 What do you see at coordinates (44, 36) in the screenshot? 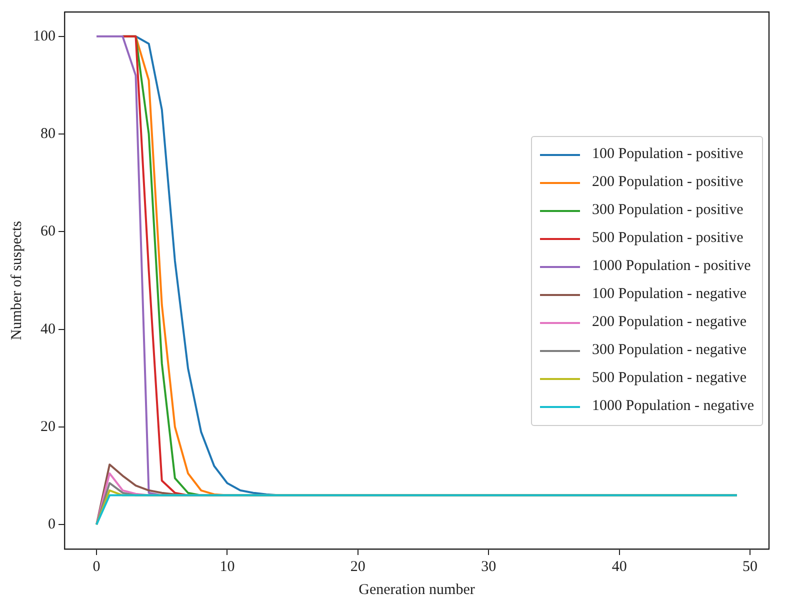
I see `y-tick-label: 100` at bounding box center [44, 36].